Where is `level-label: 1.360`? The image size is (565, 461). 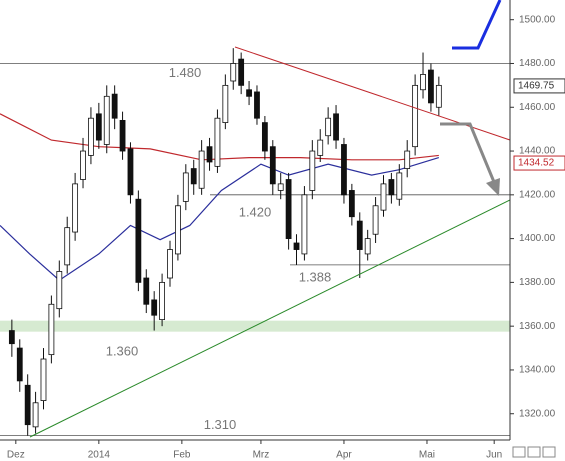 level-label: 1.360 is located at coordinates (122, 351).